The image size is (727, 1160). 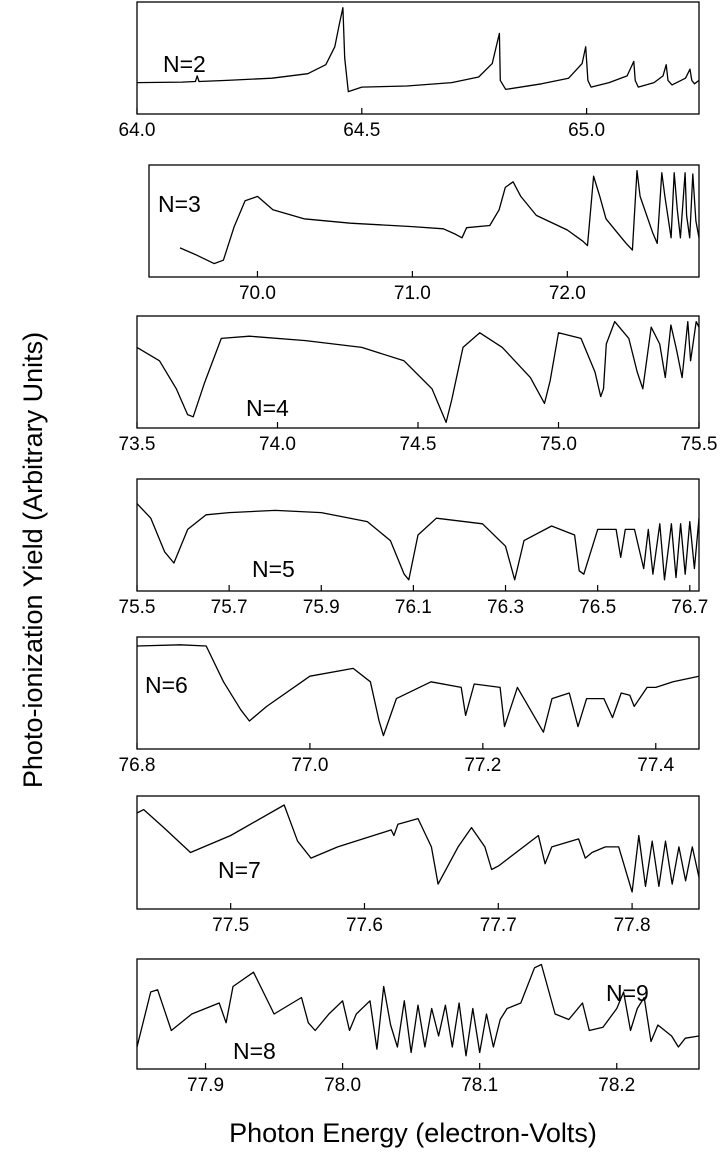 I want to click on x-tick-label: 74.0, so click(x=277, y=444).